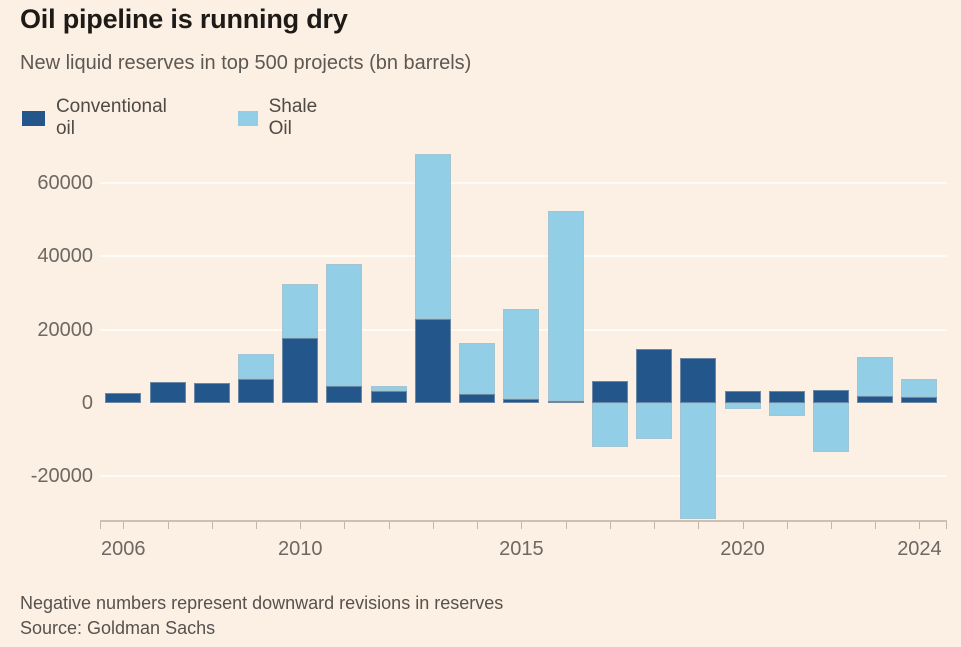  Describe the element at coordinates (565, 306) in the screenshot. I see `bar-shale-oil-2016` at that location.